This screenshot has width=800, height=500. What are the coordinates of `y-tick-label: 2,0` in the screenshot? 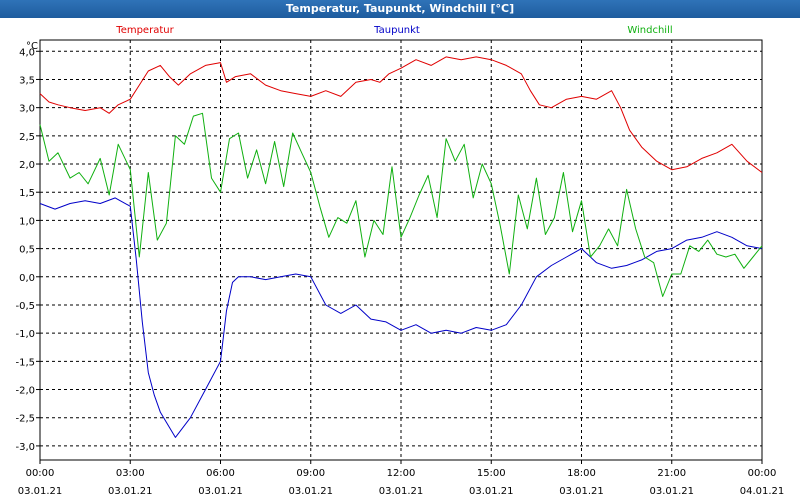 It's located at (27, 165).